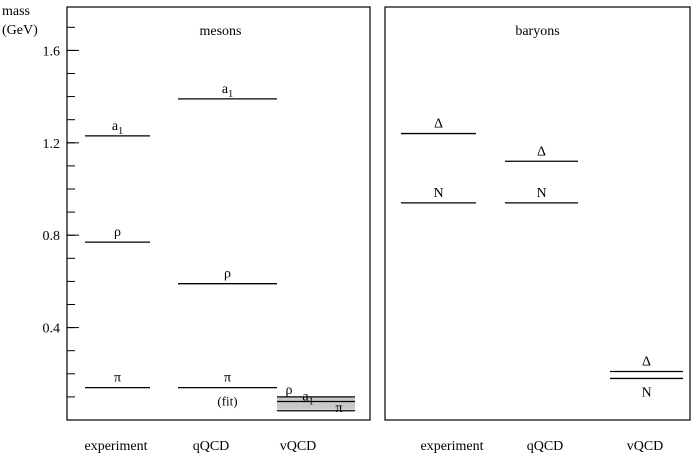  I want to click on level-label-mesons-4: ρ, so click(227, 274).